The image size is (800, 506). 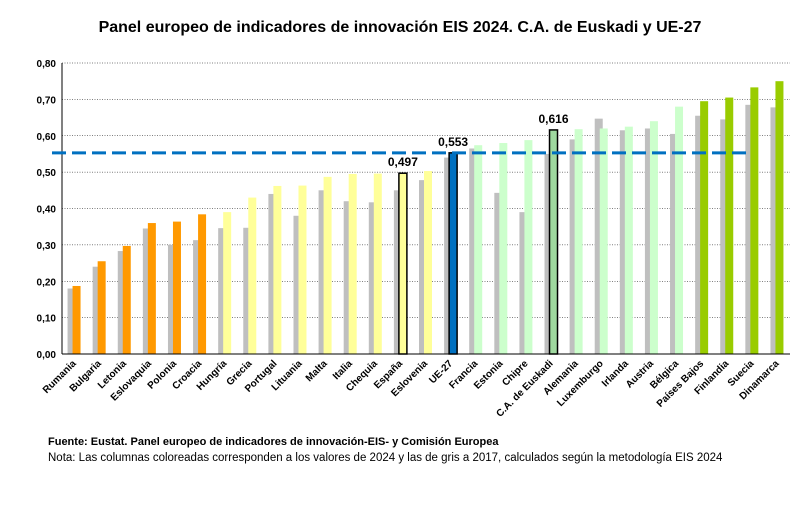 I want to click on y-tick-label: 0,40, so click(x=47, y=210).